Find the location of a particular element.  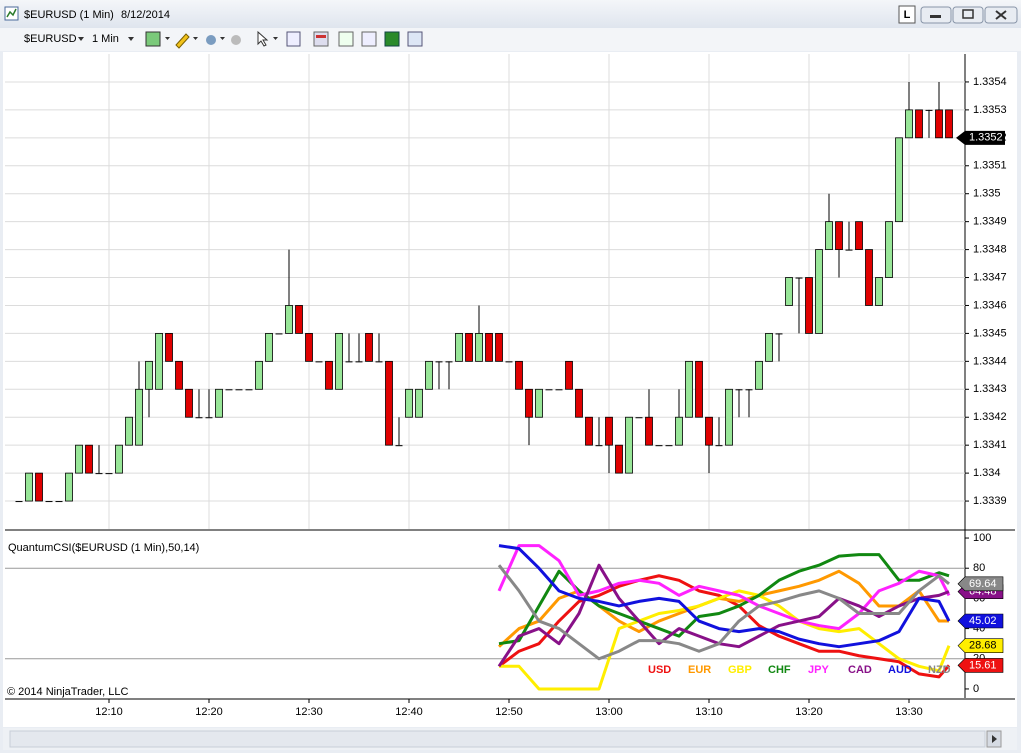

x-tick-label: 13:20 is located at coordinates (809, 712).